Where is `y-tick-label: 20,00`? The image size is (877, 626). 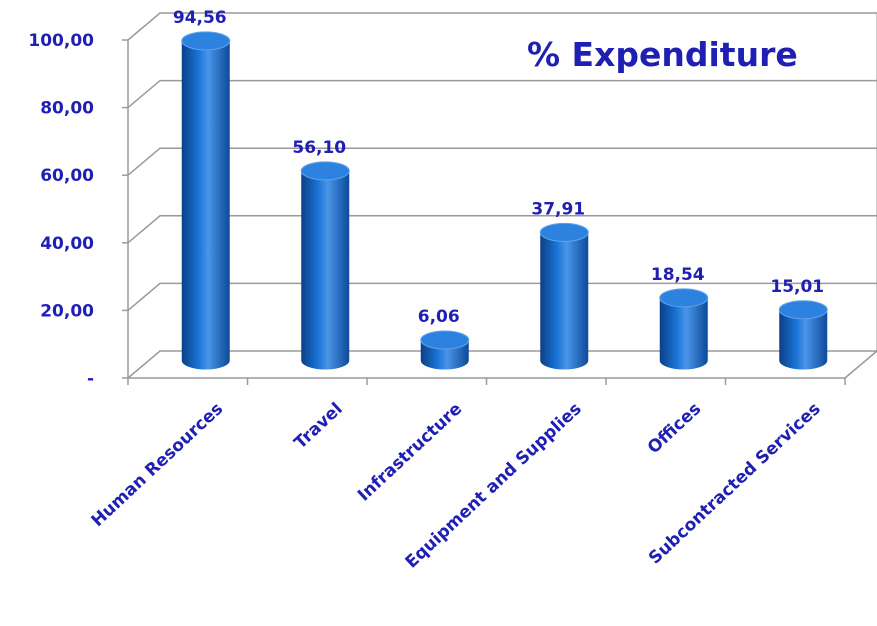
y-tick-label: 20,00 is located at coordinates (67, 311).